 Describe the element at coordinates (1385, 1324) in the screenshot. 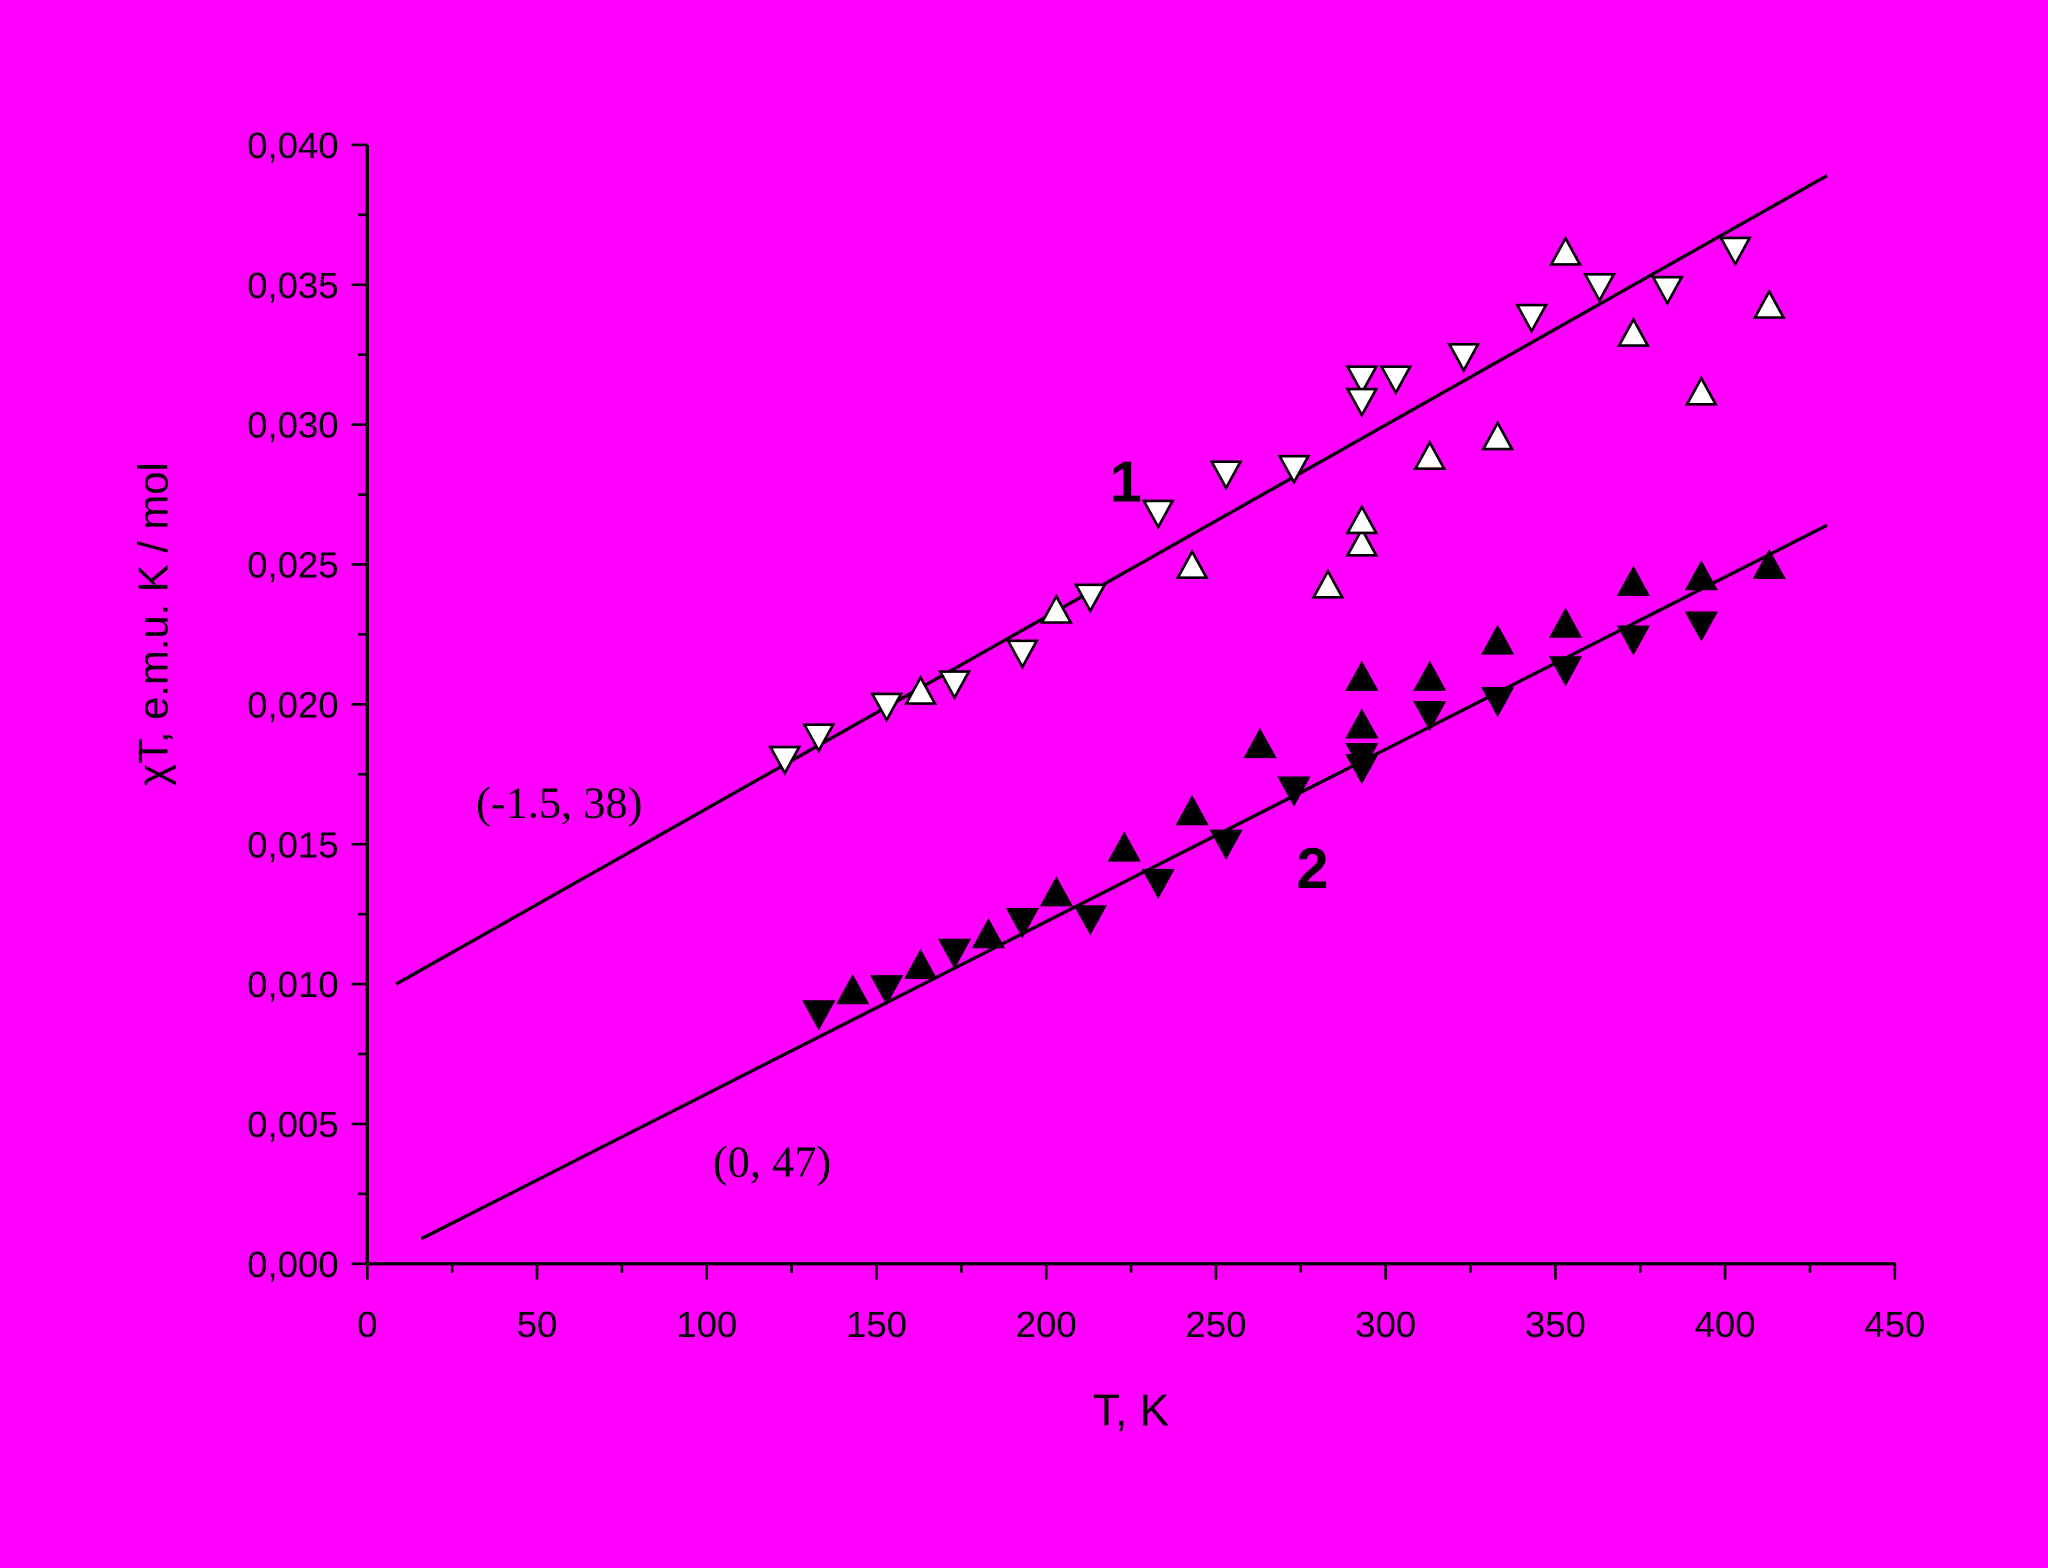

I see `x-tick-label: 300` at that location.